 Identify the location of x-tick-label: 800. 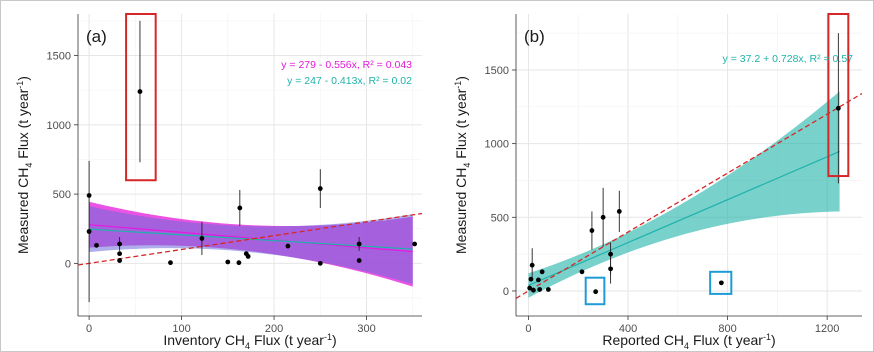
(727, 329).